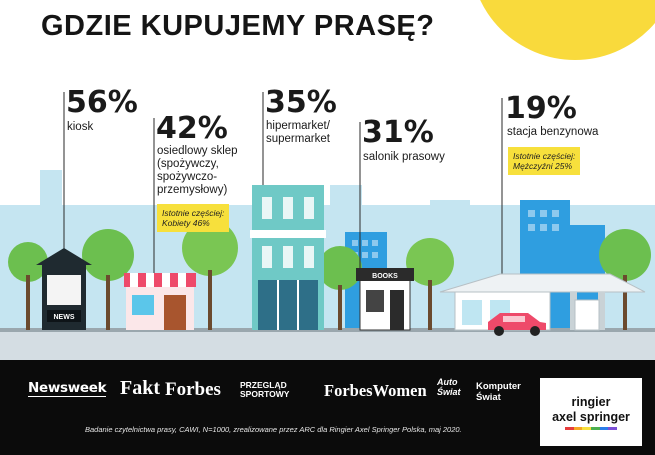 This screenshot has height=455, width=655. Describe the element at coordinates (298, 132) in the screenshot. I see `category-label-hipermarket: hipermarket/ supermarket` at that location.